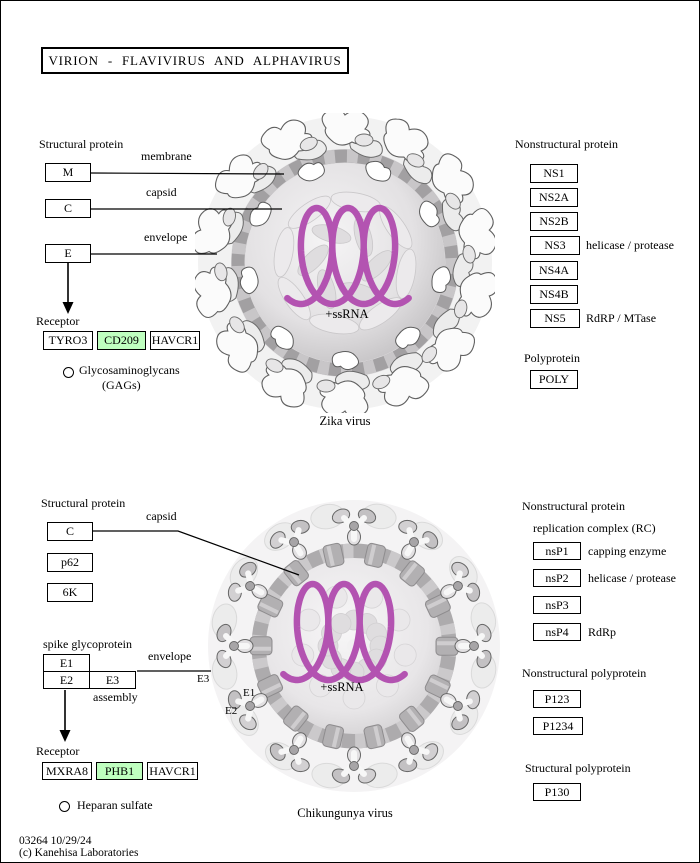  I want to click on gene-box-MXRA8: MXRA8, so click(67, 771).